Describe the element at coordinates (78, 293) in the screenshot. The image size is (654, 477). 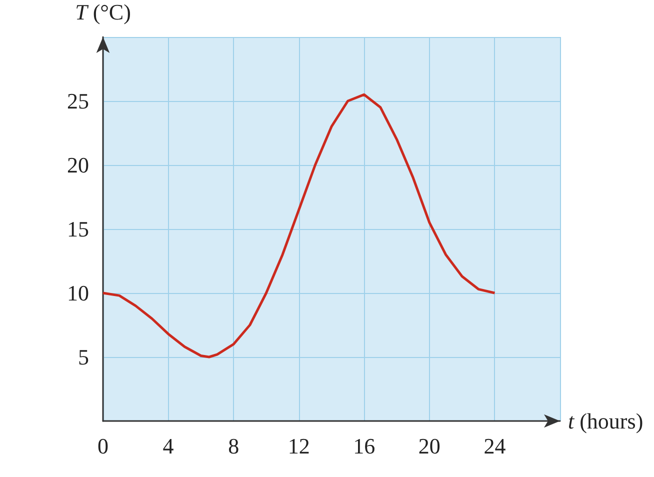
I see `y-tick-label: 10` at that location.